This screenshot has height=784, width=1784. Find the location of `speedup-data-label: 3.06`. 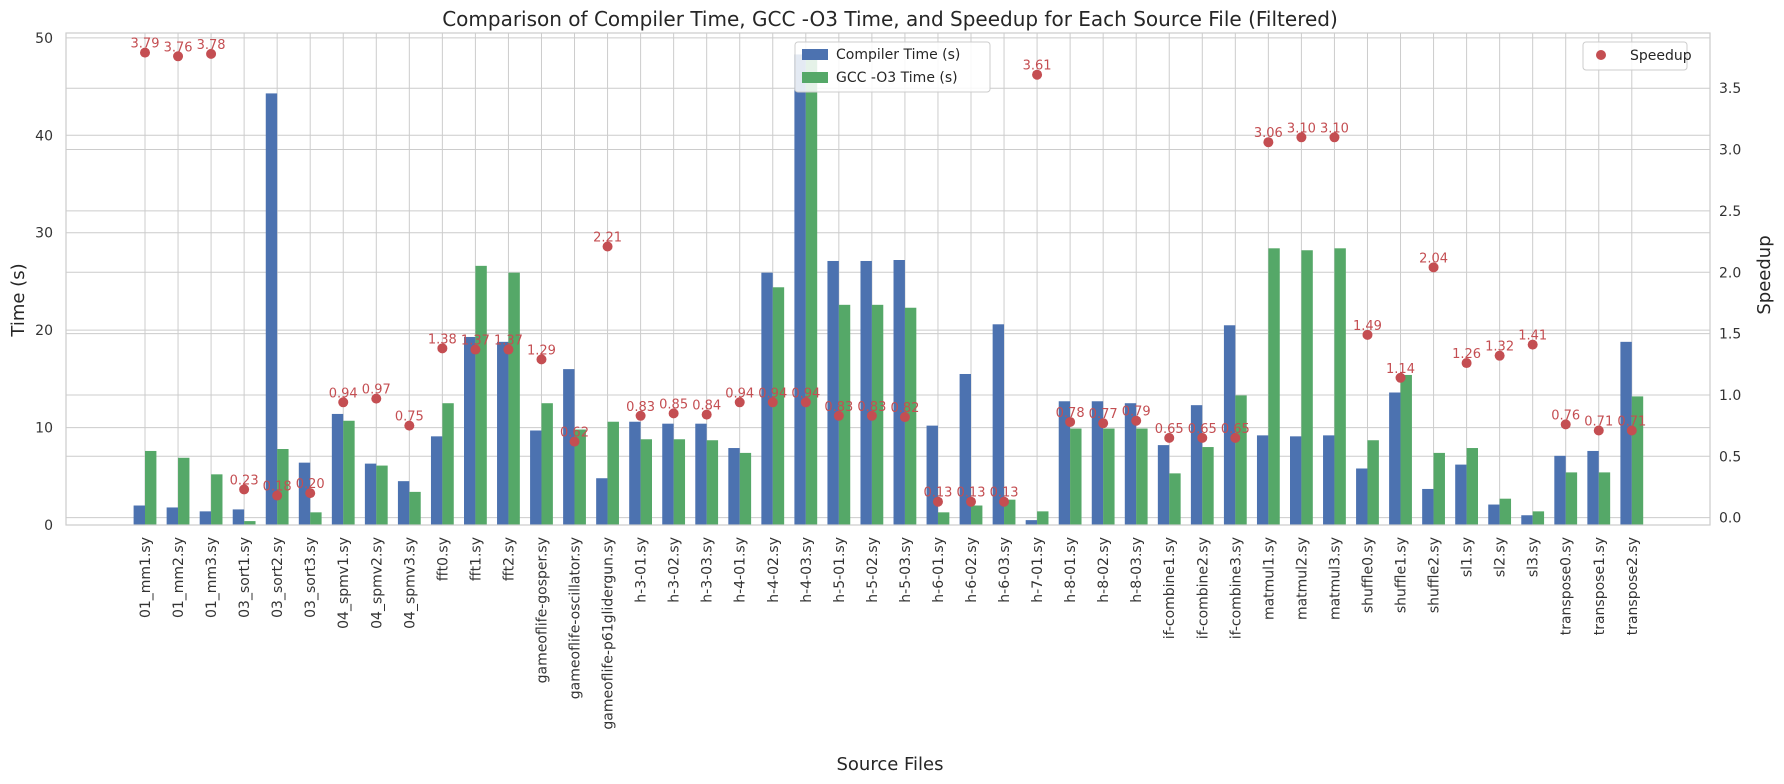

speedup-data-label: 3.06 is located at coordinates (1268, 133).